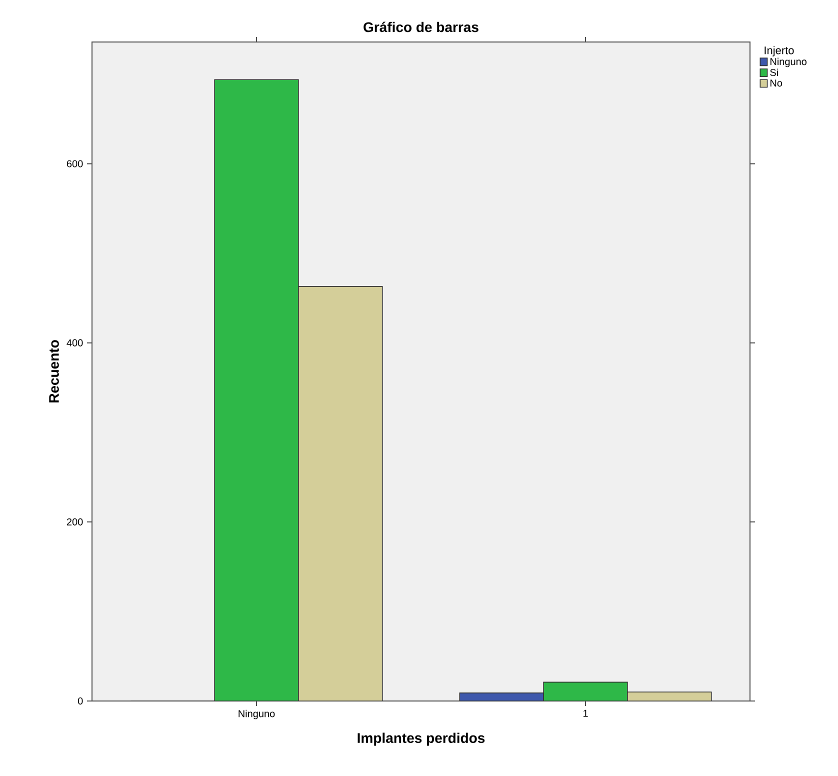 The width and height of the screenshot is (838, 776). Describe the element at coordinates (54, 371) in the screenshot. I see `y-axis-title: Recuento` at that location.